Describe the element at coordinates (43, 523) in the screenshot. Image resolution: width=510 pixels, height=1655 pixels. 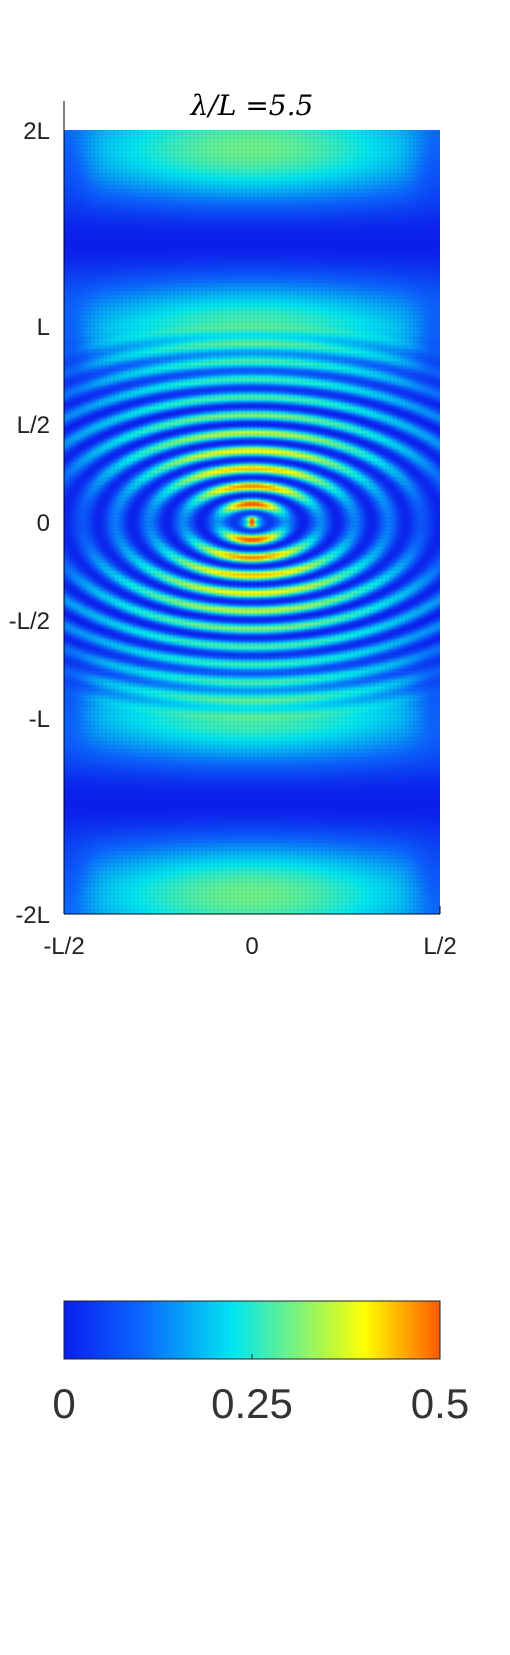
I see `y-tick-label: 0` at that location.